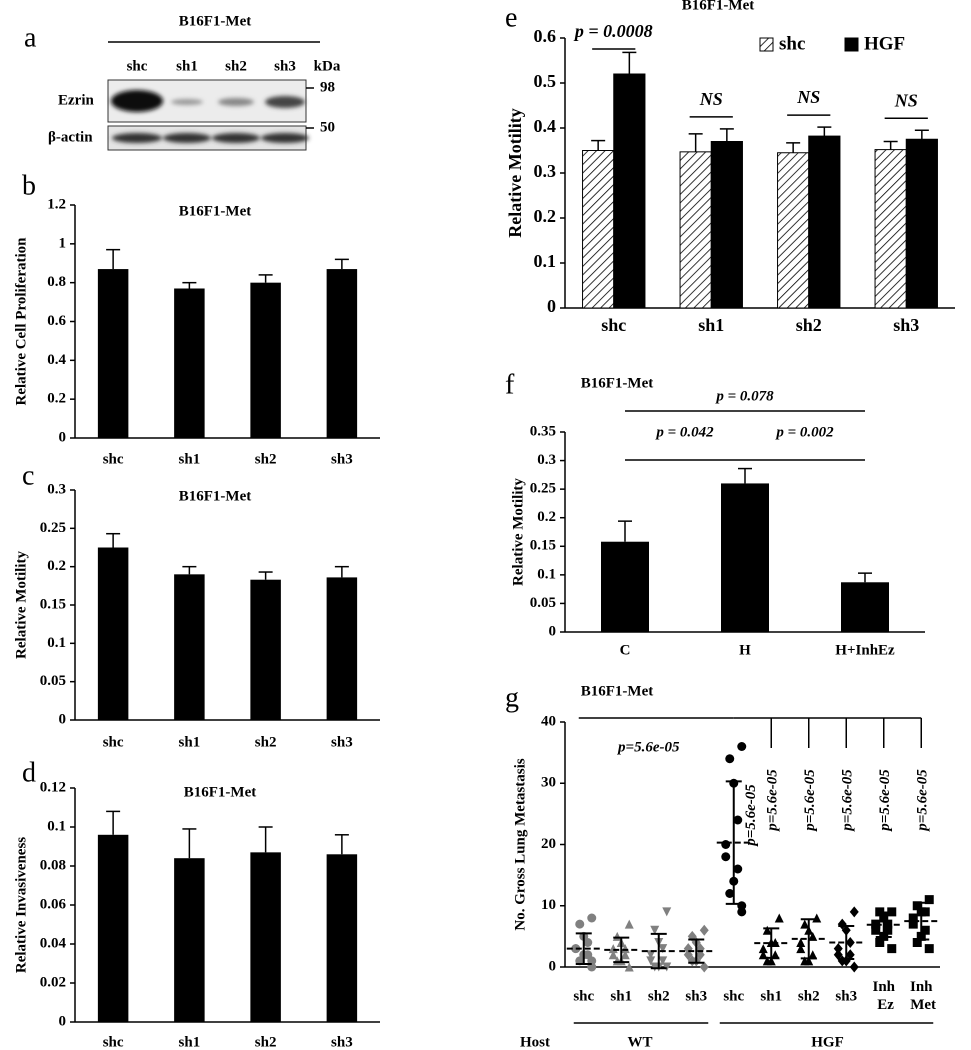 This screenshot has height=1050, width=971. Describe the element at coordinates (545, 81) in the screenshot. I see `y-tick-label: 0.5` at that location.